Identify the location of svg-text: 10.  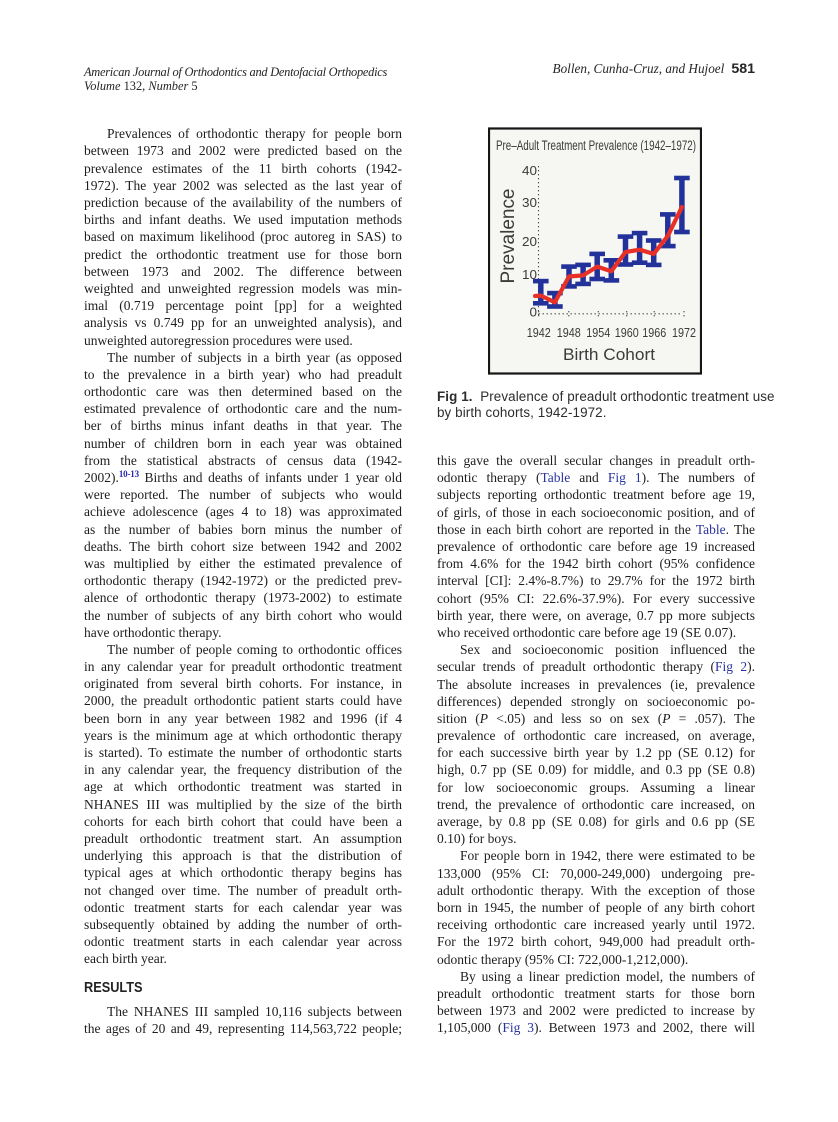
(529, 274).